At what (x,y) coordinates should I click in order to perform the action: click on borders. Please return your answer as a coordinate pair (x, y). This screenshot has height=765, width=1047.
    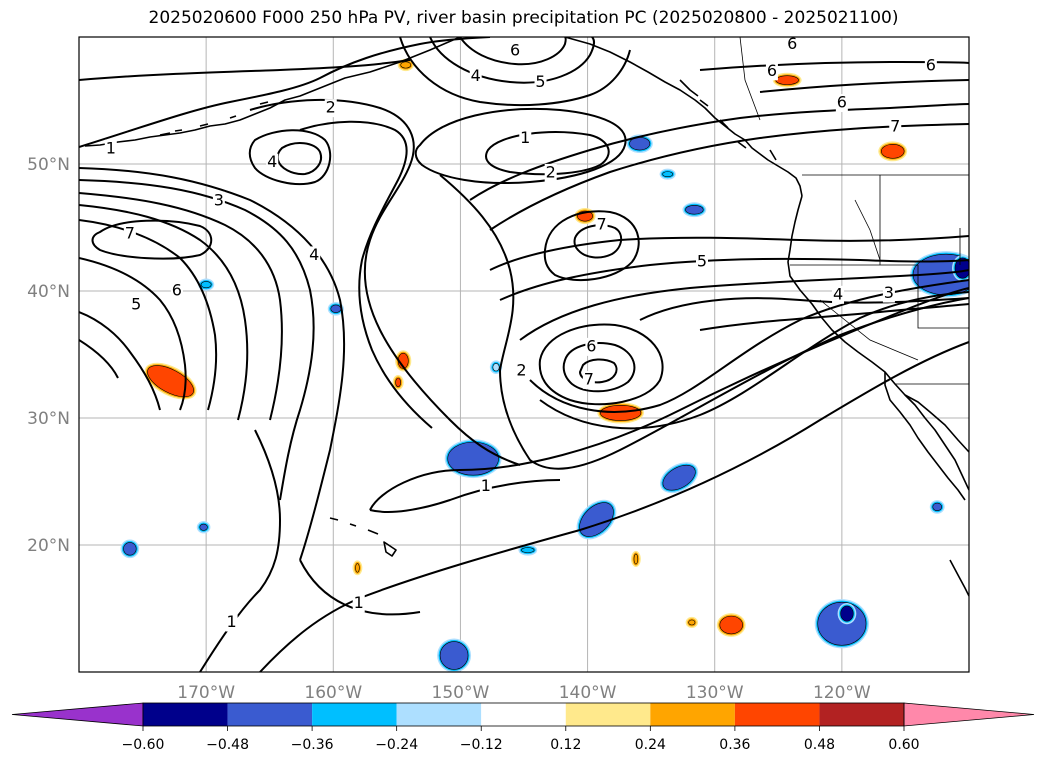
    Looking at the image, I should click on (854, 211).